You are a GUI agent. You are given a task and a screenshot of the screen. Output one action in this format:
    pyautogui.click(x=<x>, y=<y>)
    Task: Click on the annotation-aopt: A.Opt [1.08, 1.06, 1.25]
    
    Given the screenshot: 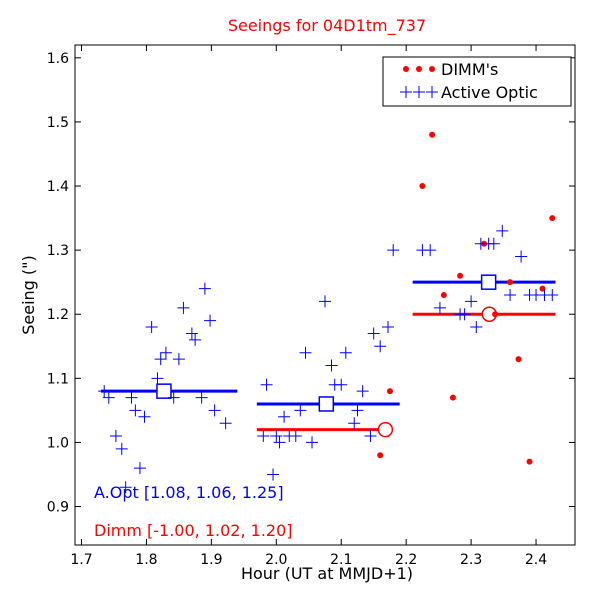 What is the action you would take?
    pyautogui.click(x=189, y=492)
    